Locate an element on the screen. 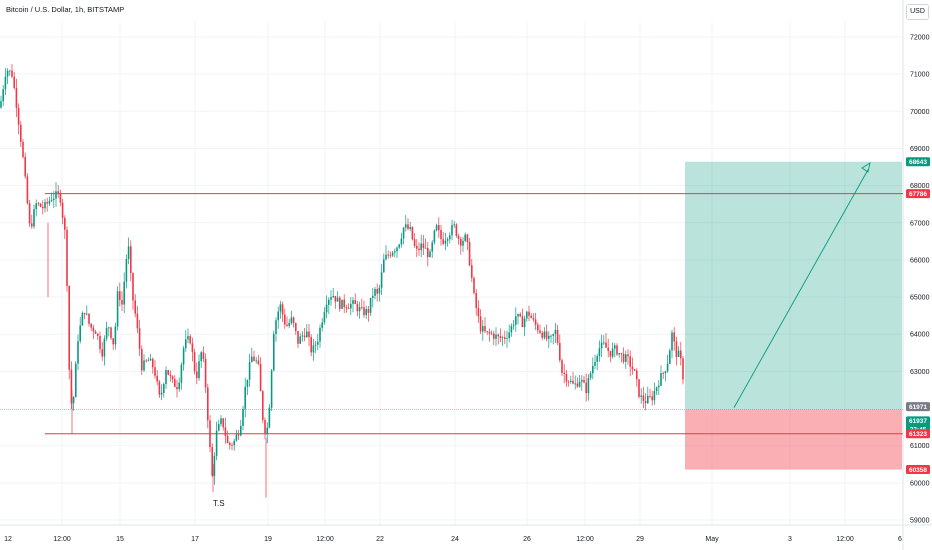 The image size is (932, 550). price-tick-label: 71000 is located at coordinates (920, 75).